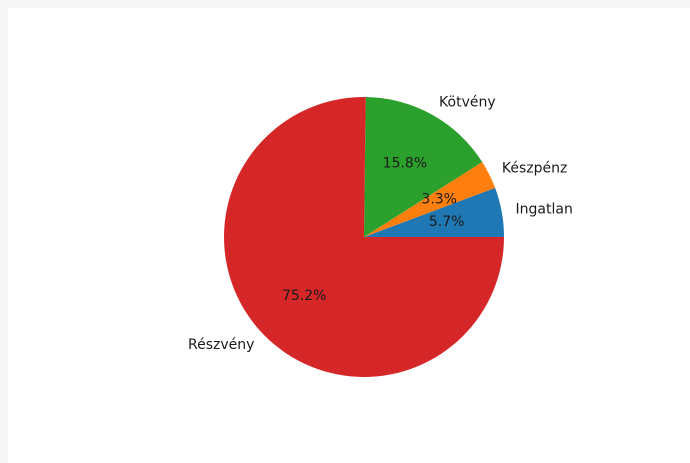 This screenshot has width=690, height=463. I want to click on pie-slice-keszpenz, so click(430, 199).